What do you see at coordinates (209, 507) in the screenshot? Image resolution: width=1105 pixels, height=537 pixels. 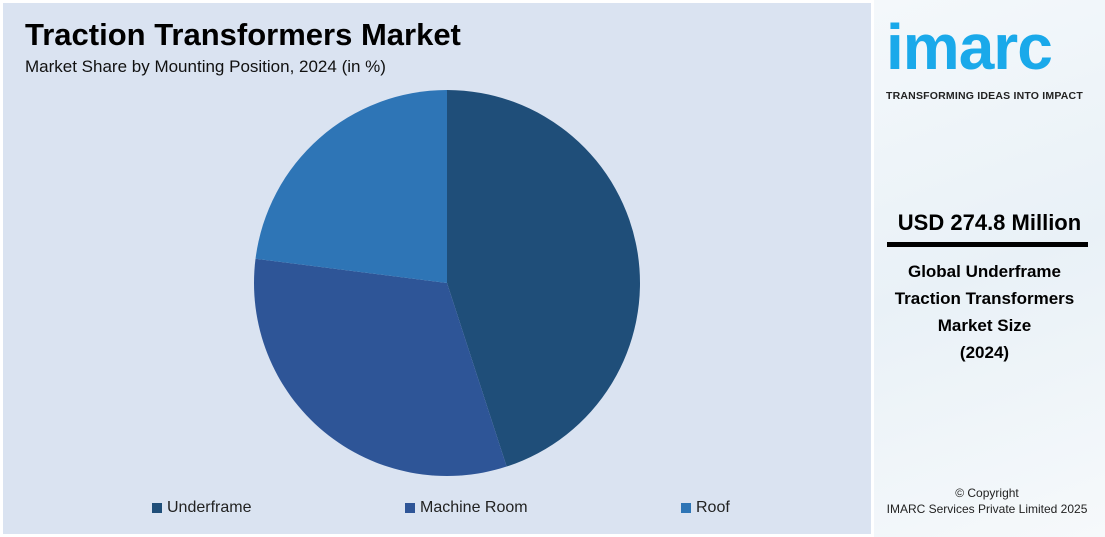 I see `legend-label: Underframe` at bounding box center [209, 507].